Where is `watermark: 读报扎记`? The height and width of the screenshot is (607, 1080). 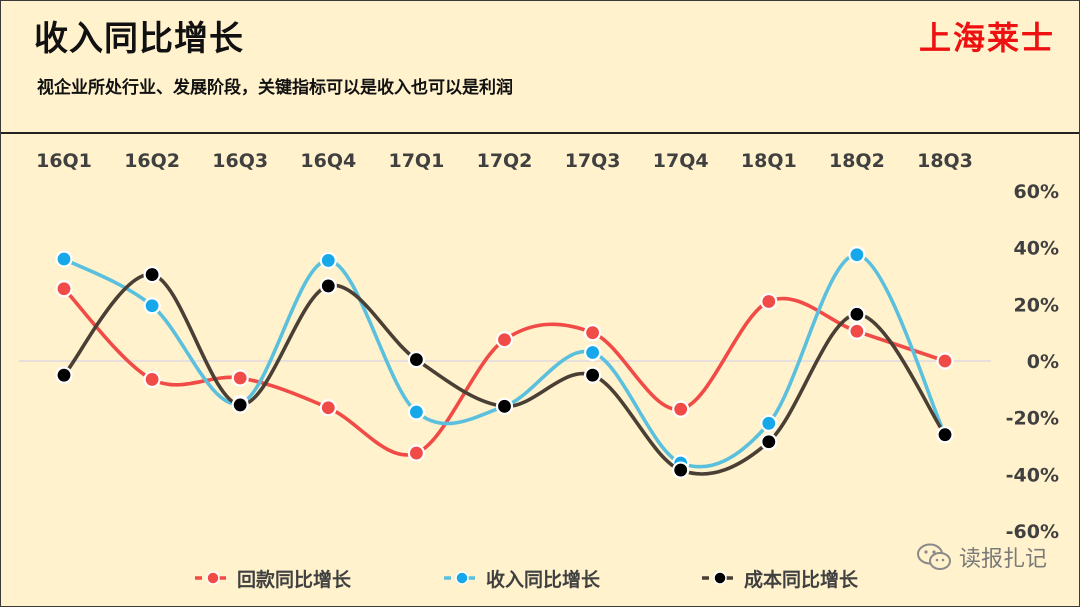
watermark: 读报扎记 is located at coordinates (981, 557).